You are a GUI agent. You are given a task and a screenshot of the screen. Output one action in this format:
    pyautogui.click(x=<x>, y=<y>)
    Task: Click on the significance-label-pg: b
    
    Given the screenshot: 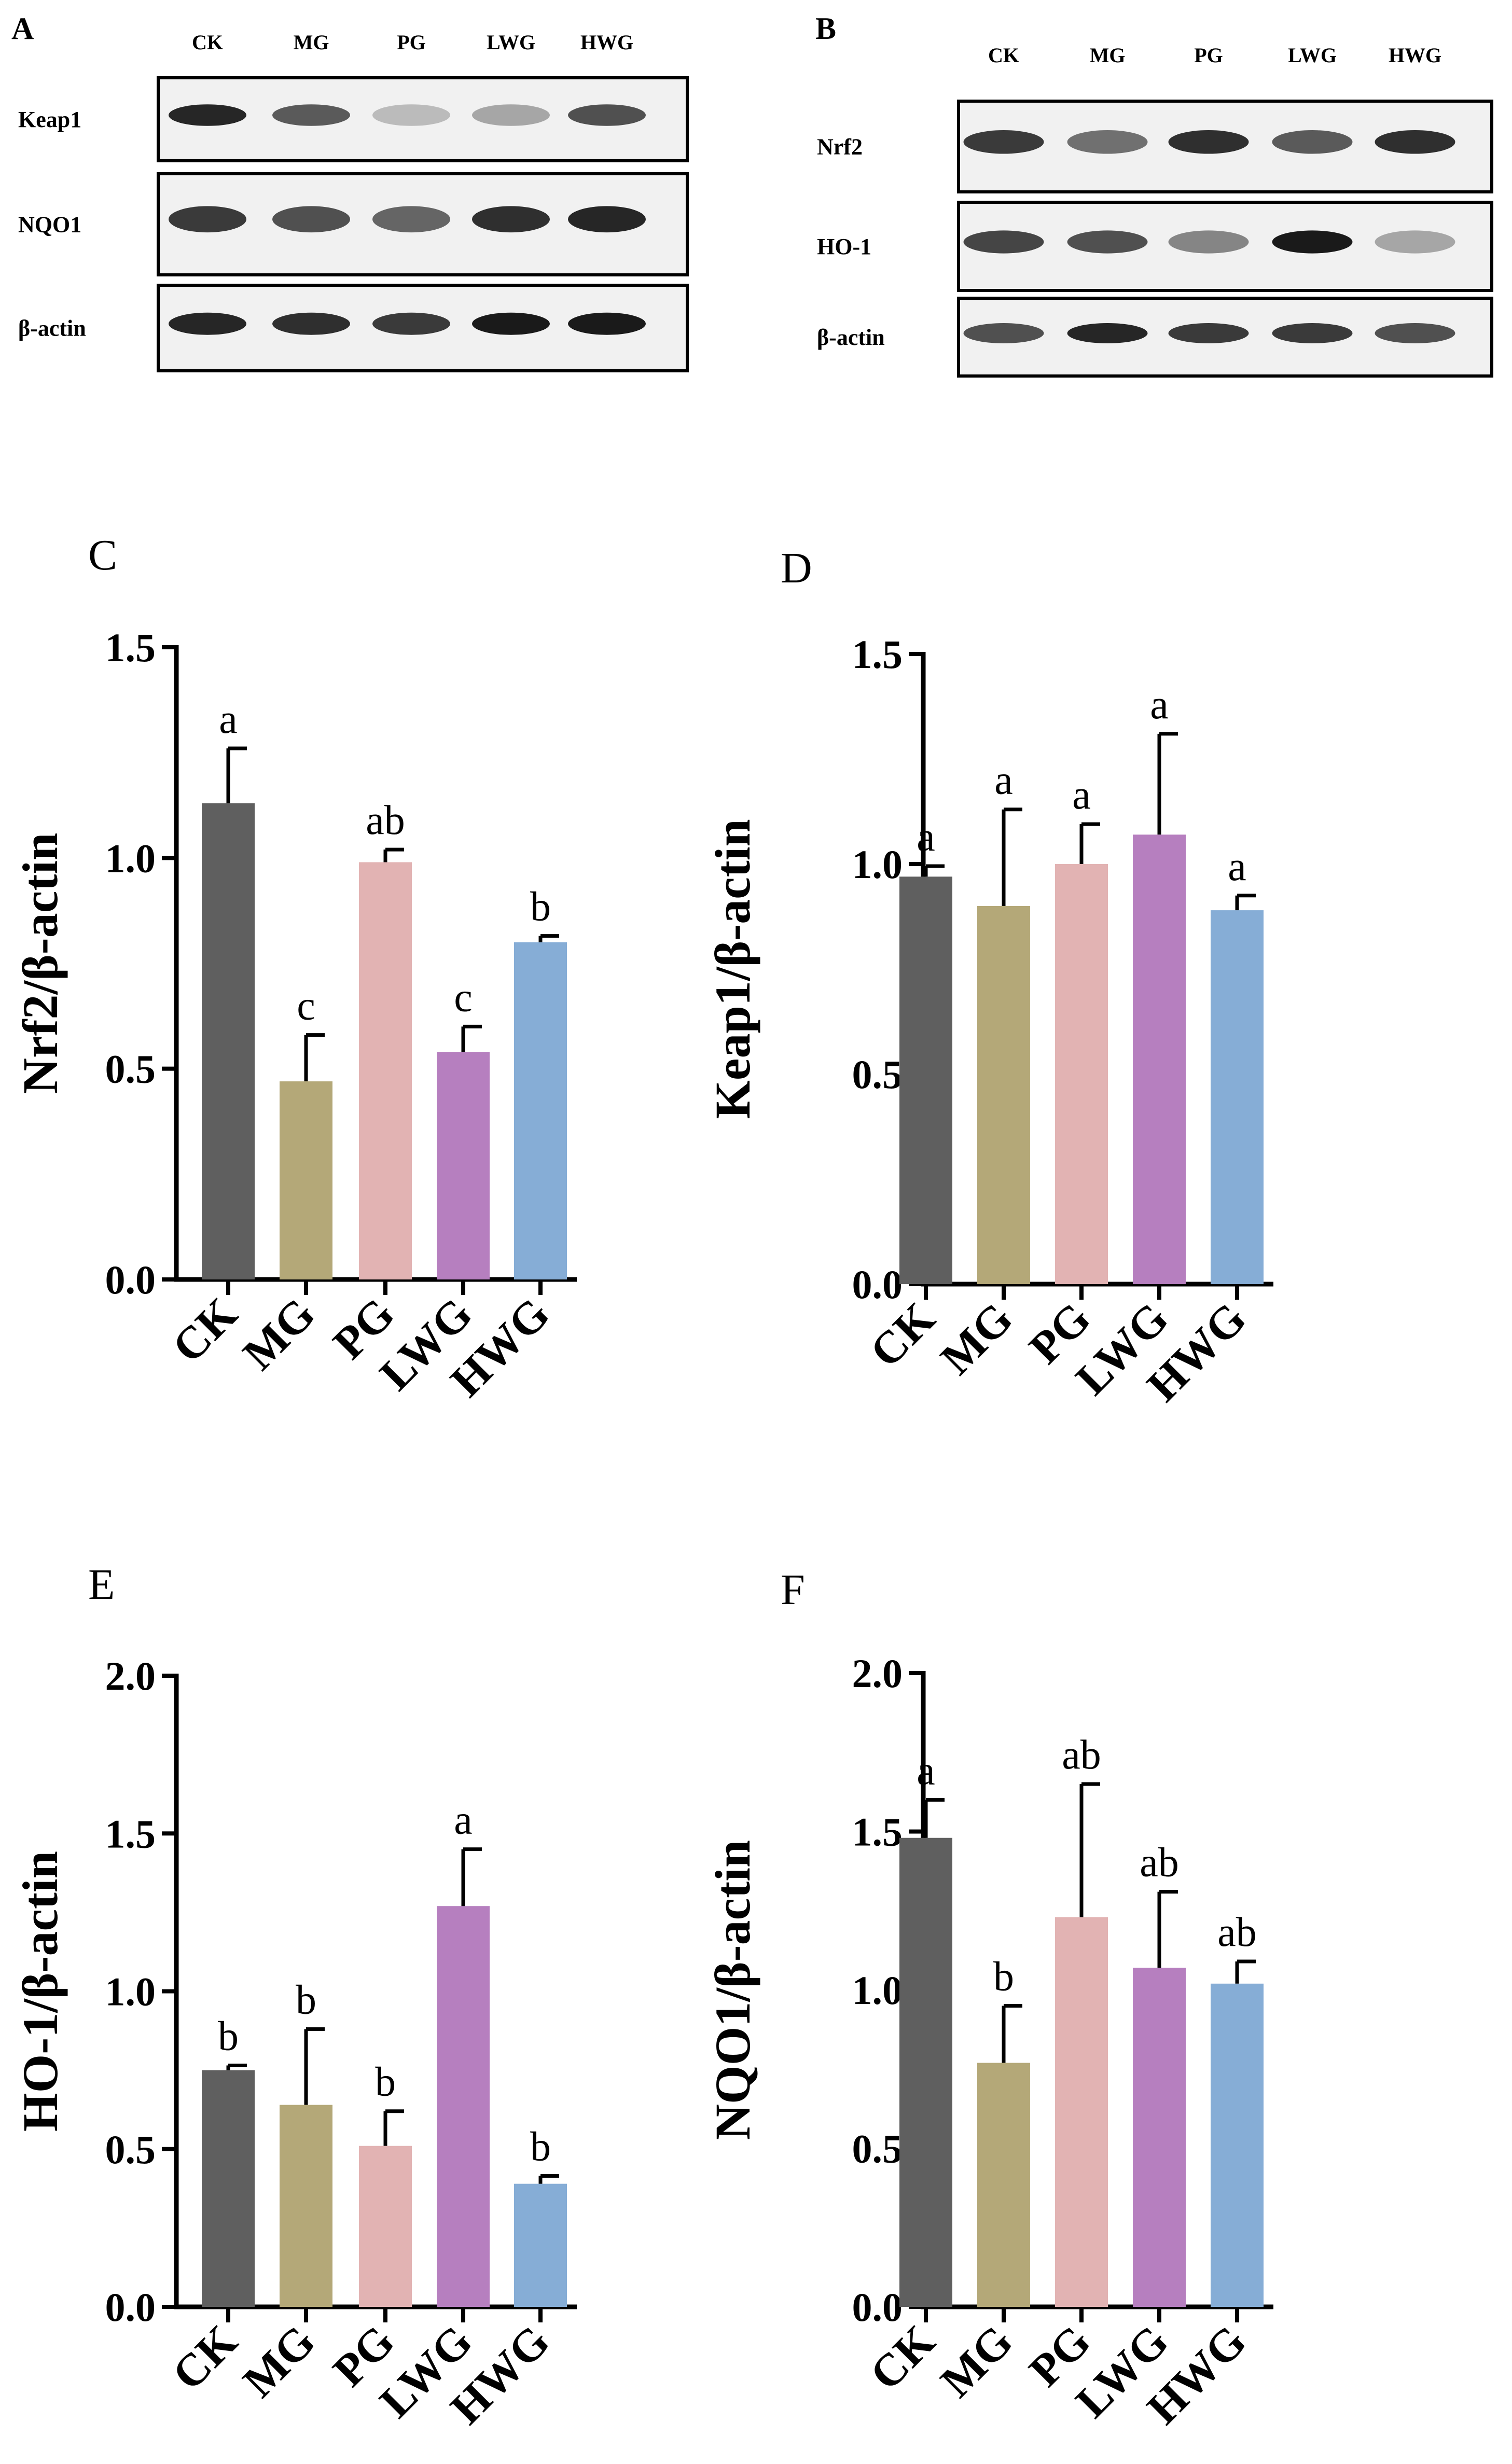 What is the action you would take?
    pyautogui.click(x=386, y=2082)
    